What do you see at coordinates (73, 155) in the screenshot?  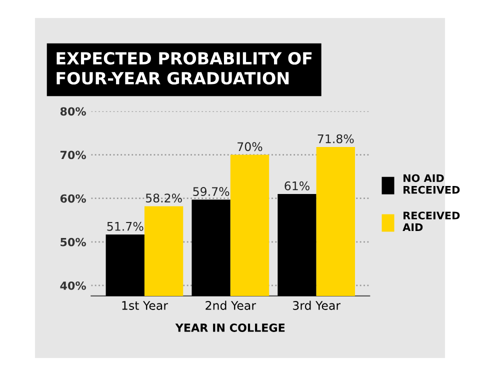 I see `y-tick-label: 70%` at bounding box center [73, 155].